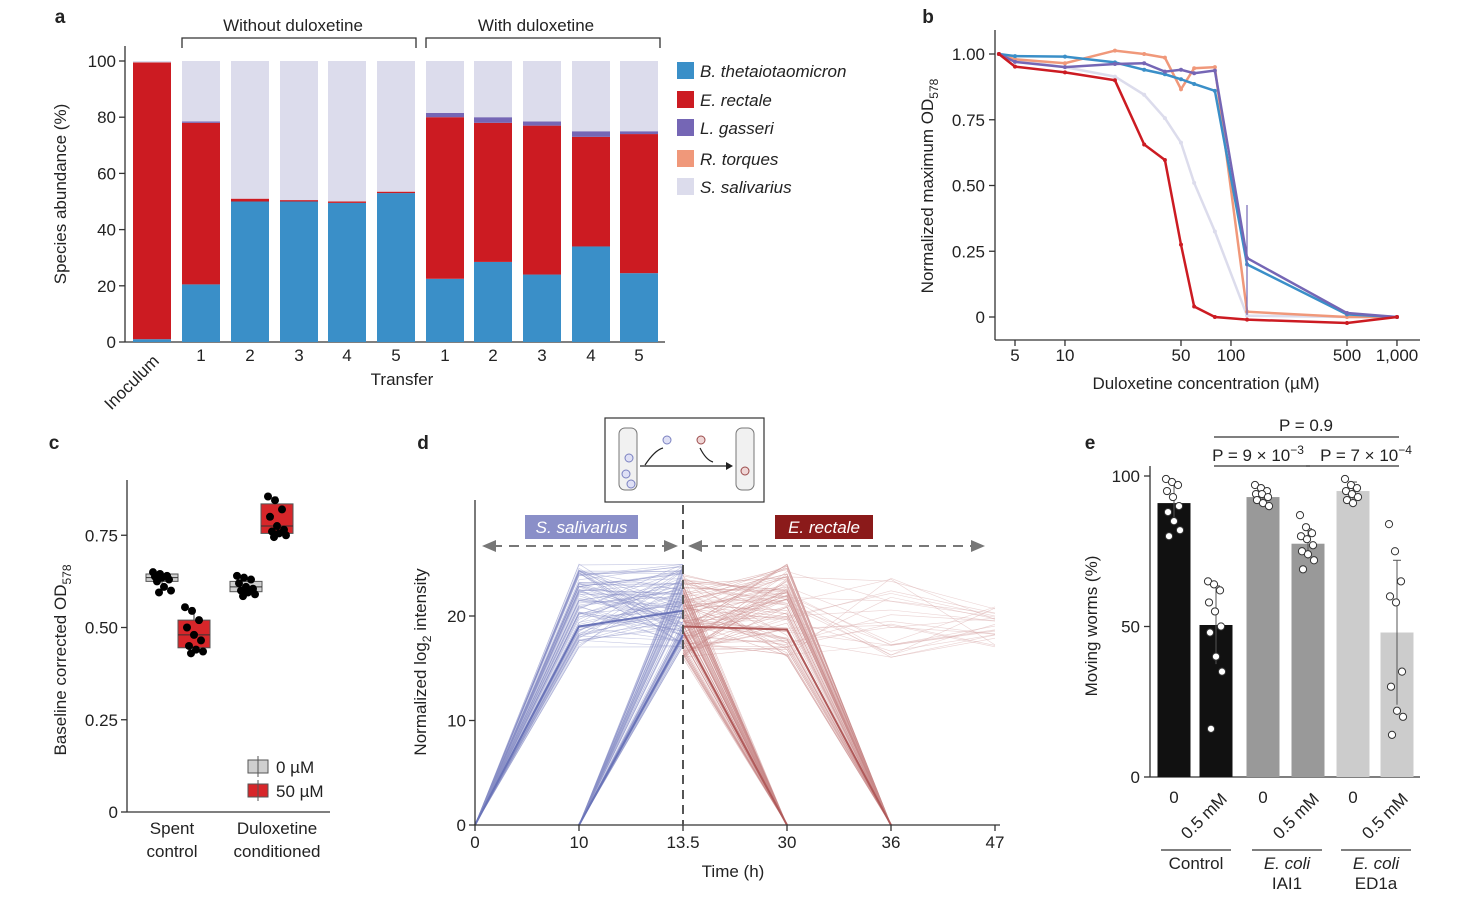  I want to click on x-tick-label: 36, so click(891, 842).